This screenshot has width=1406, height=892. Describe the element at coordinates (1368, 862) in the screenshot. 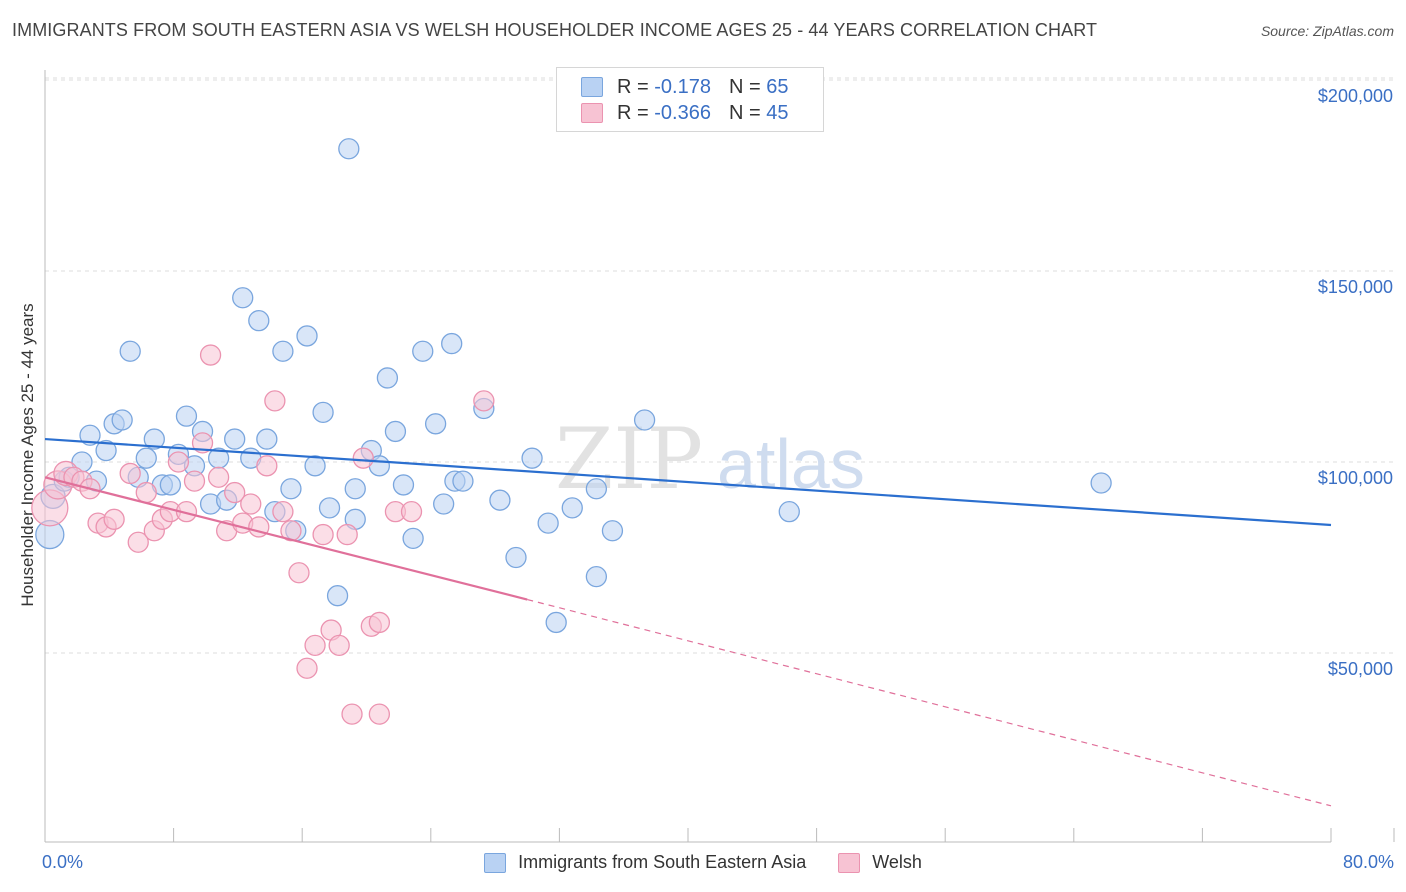

I see `x-tick-label-max: 80.0%` at that location.